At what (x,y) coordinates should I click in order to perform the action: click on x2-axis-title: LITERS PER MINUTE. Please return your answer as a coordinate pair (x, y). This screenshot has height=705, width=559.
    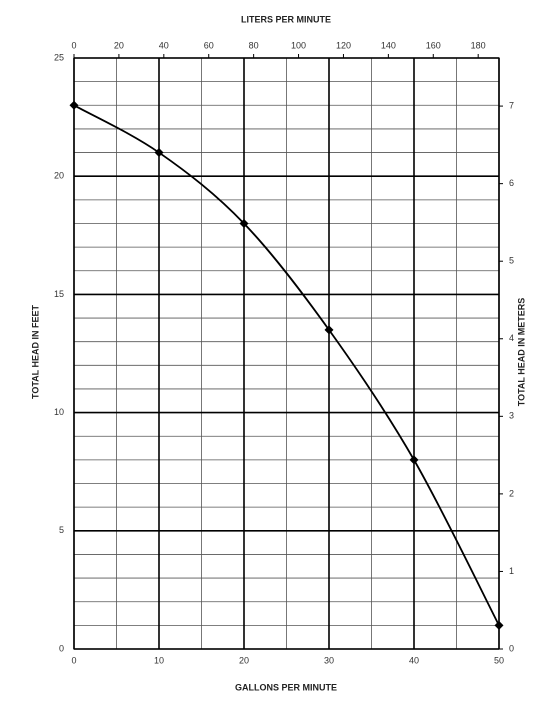
    Looking at the image, I should click on (286, 19).